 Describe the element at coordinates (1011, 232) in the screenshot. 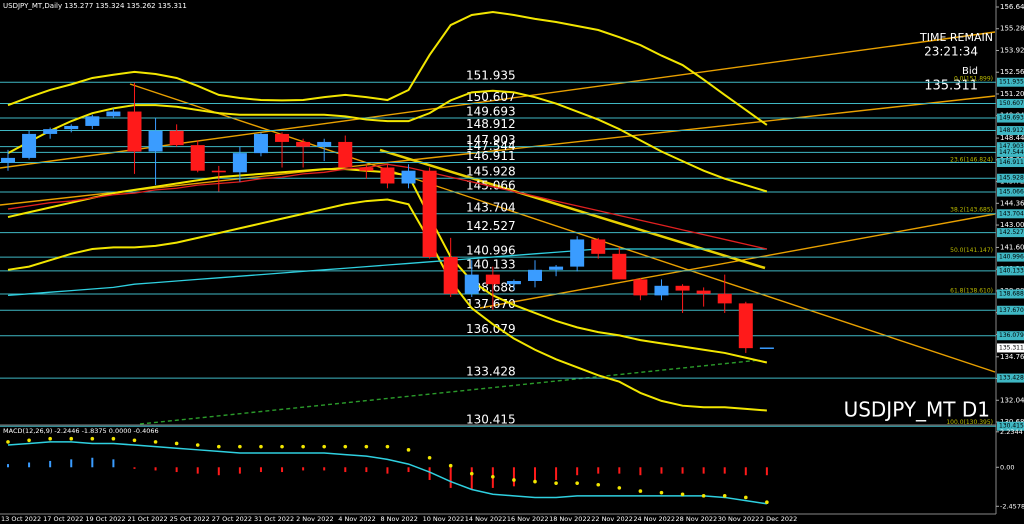

I see `level-tag-label: 142.527` at that location.